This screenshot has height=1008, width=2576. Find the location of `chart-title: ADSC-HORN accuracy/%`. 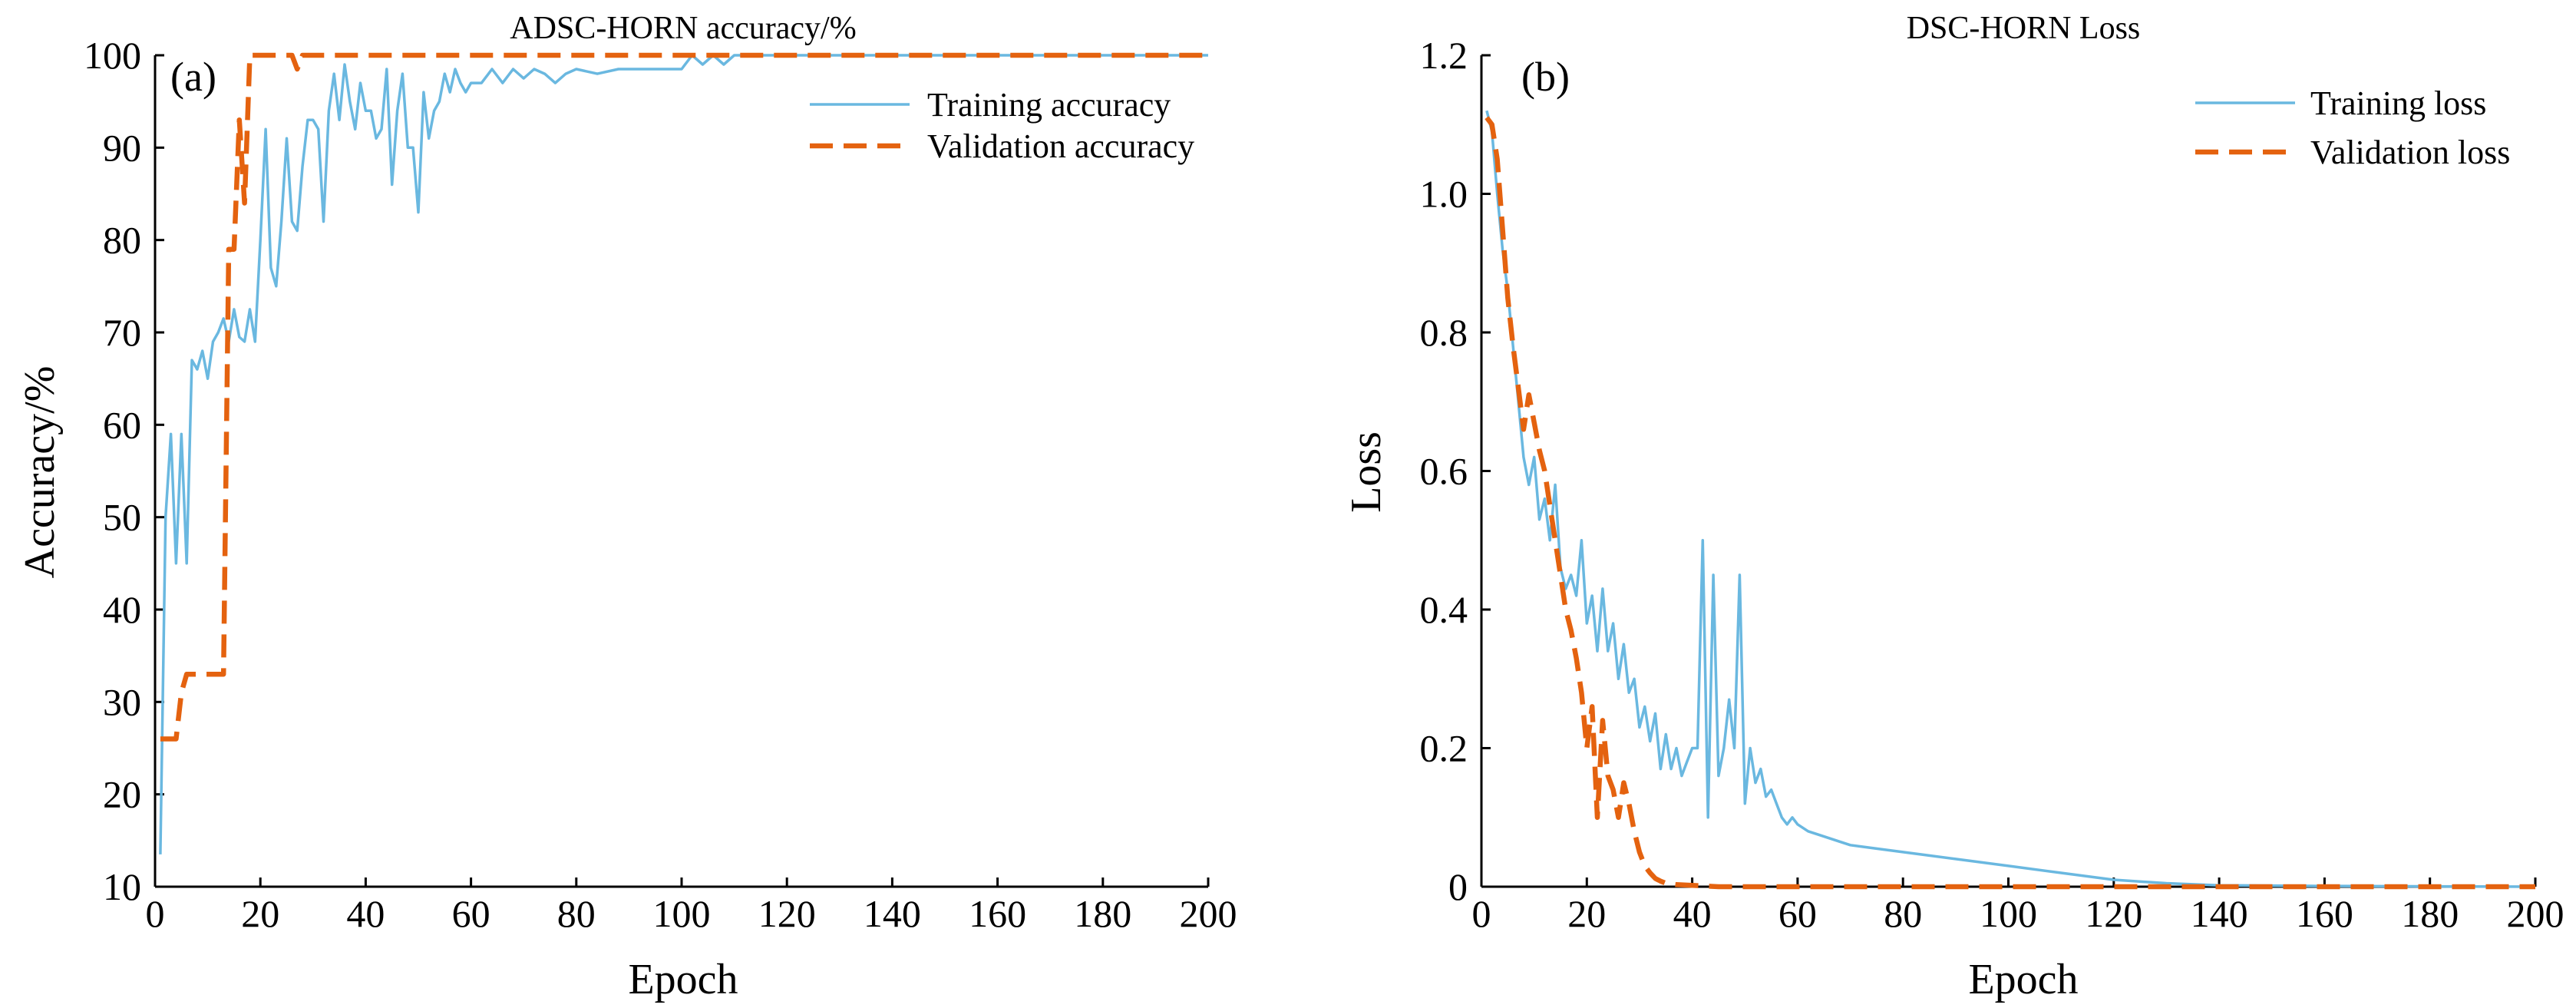

chart-title: ADSC-HORN accuracy/% is located at coordinates (683, 28).